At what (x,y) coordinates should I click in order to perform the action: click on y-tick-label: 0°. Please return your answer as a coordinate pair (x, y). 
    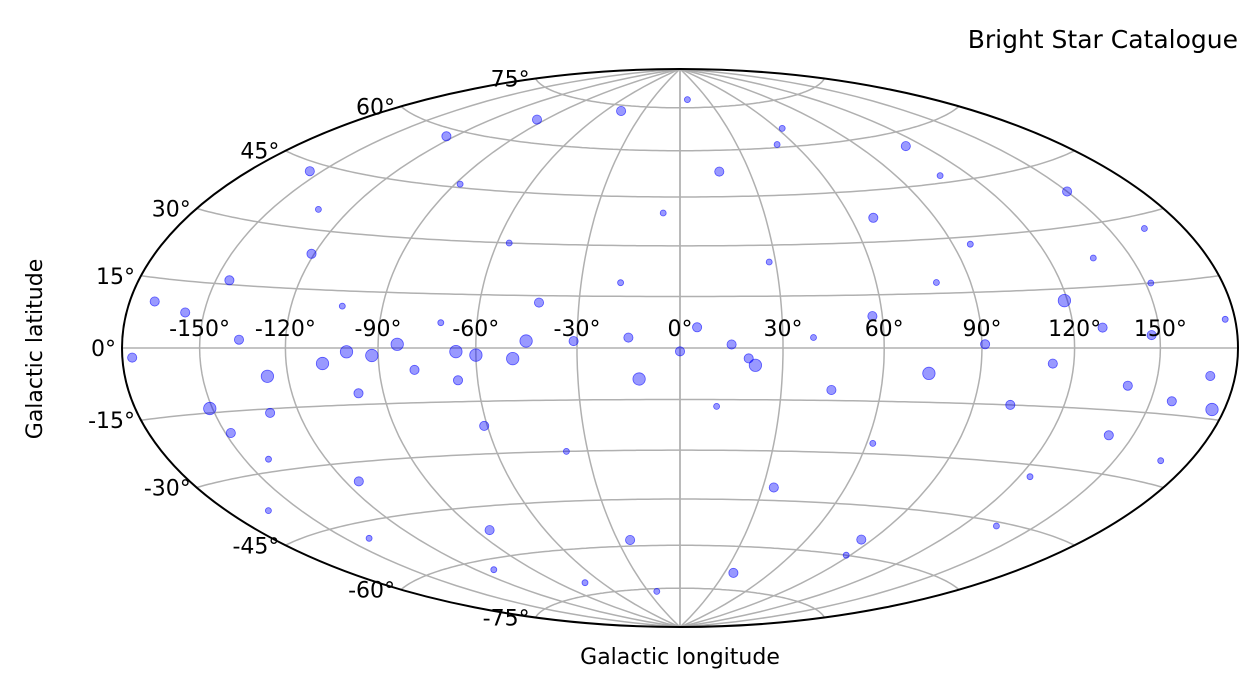
    Looking at the image, I should click on (103, 349).